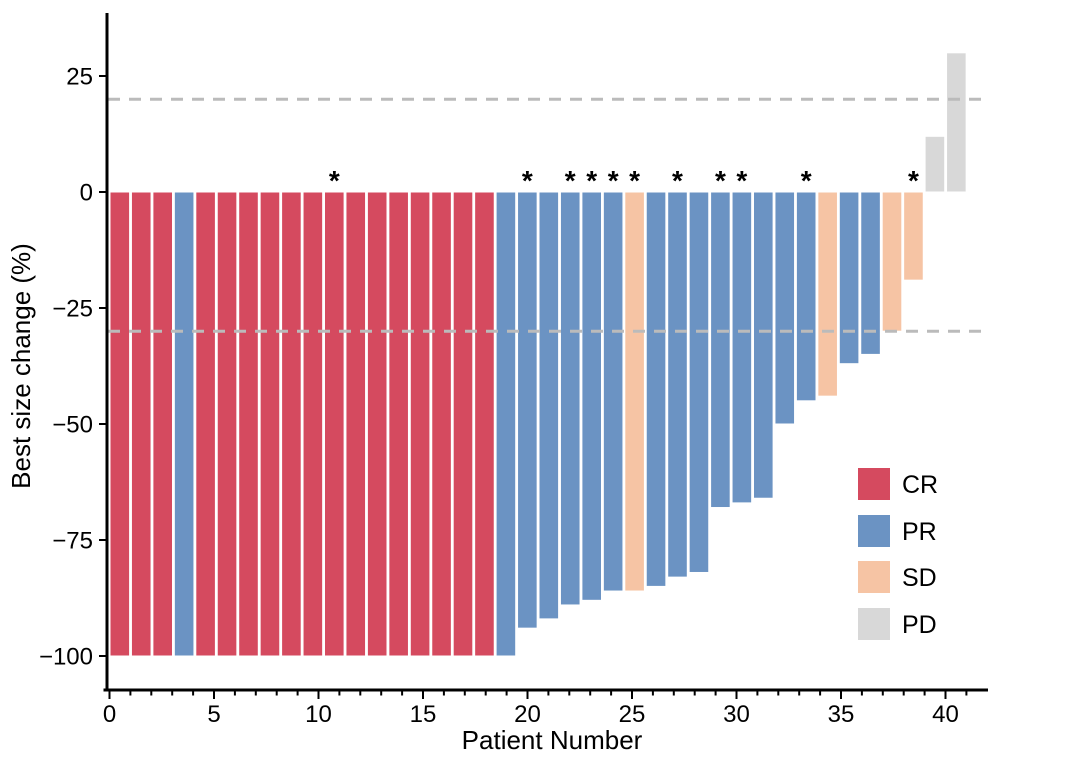 This screenshot has height=763, width=1080. What do you see at coordinates (913, 180) in the screenshot?
I see `star-annotation-patient-38: *` at bounding box center [913, 180].